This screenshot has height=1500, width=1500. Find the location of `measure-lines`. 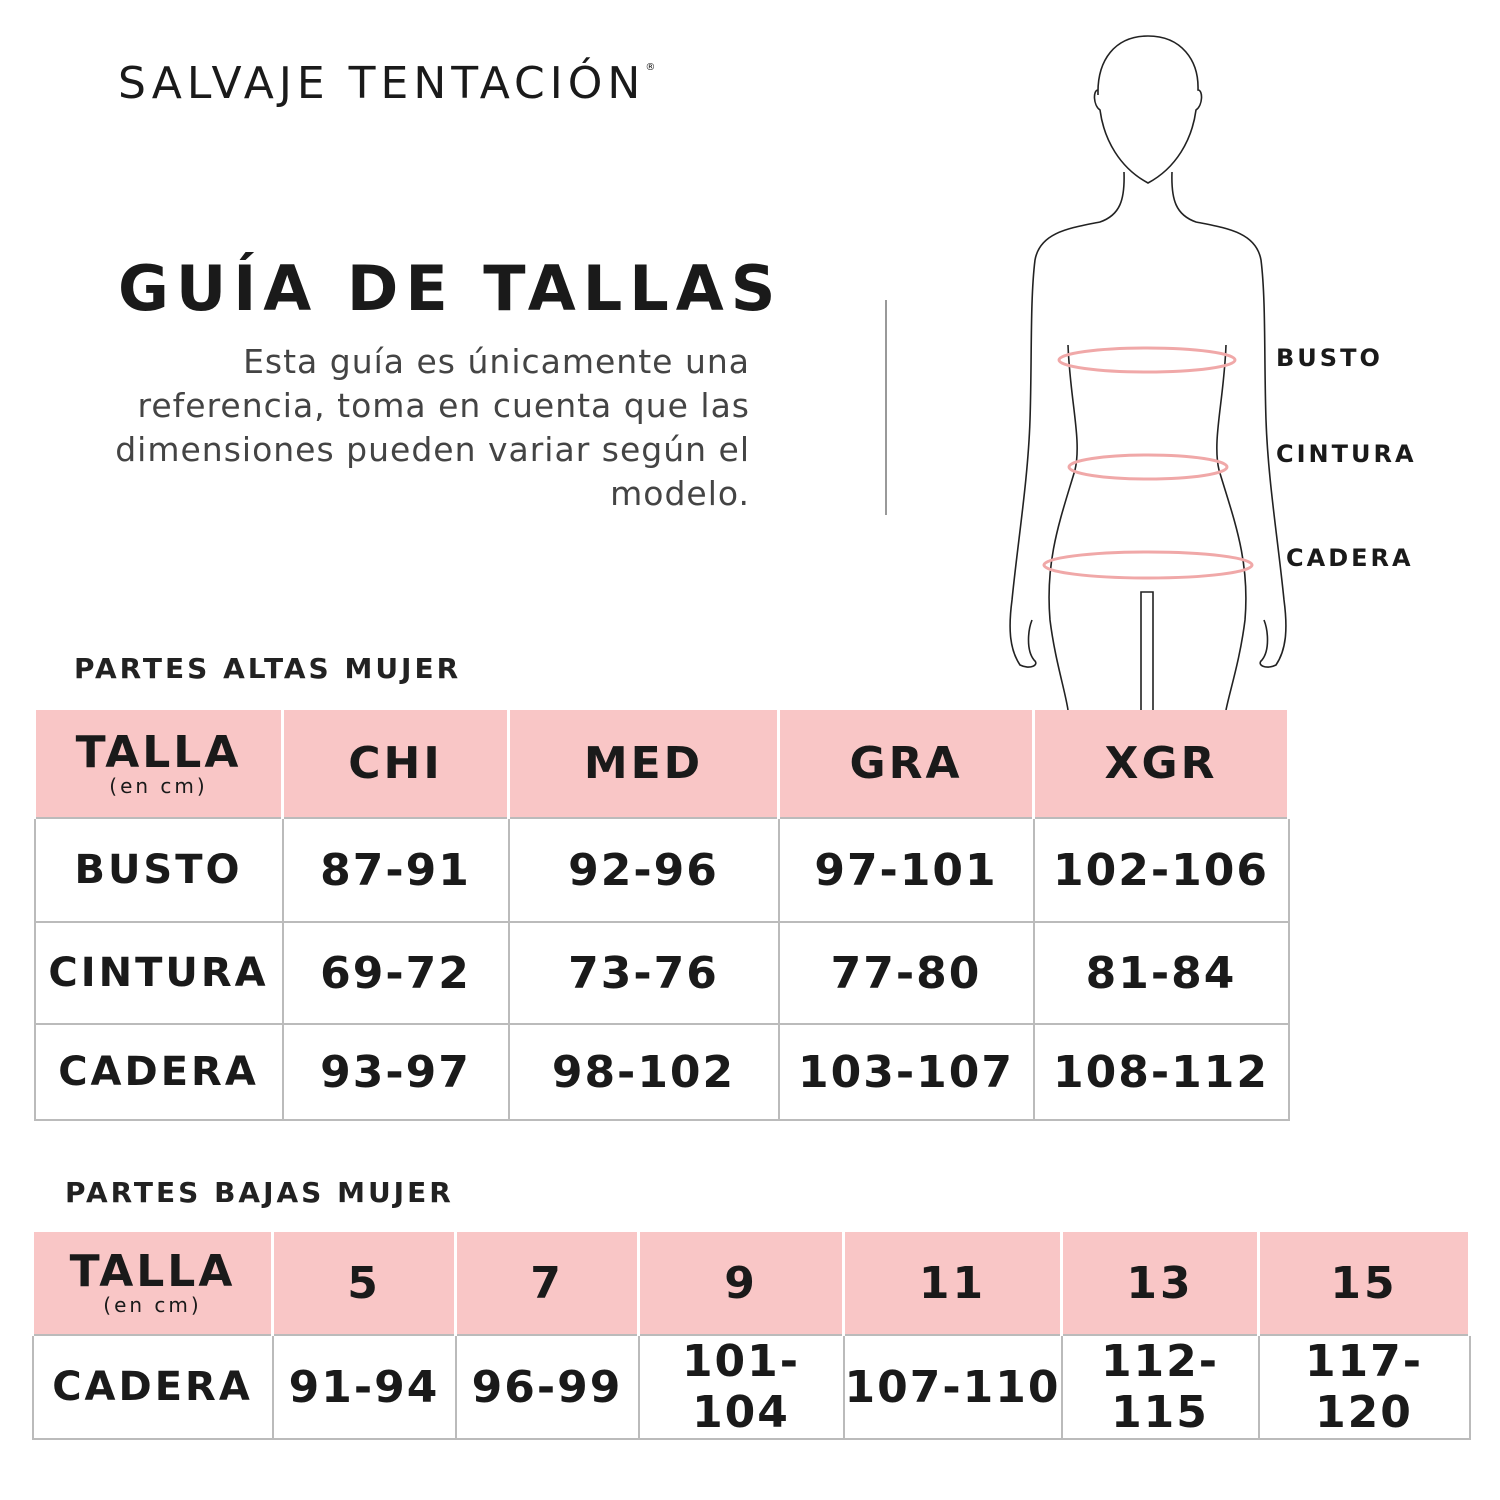

measure-lines is located at coordinates (1148, 463).